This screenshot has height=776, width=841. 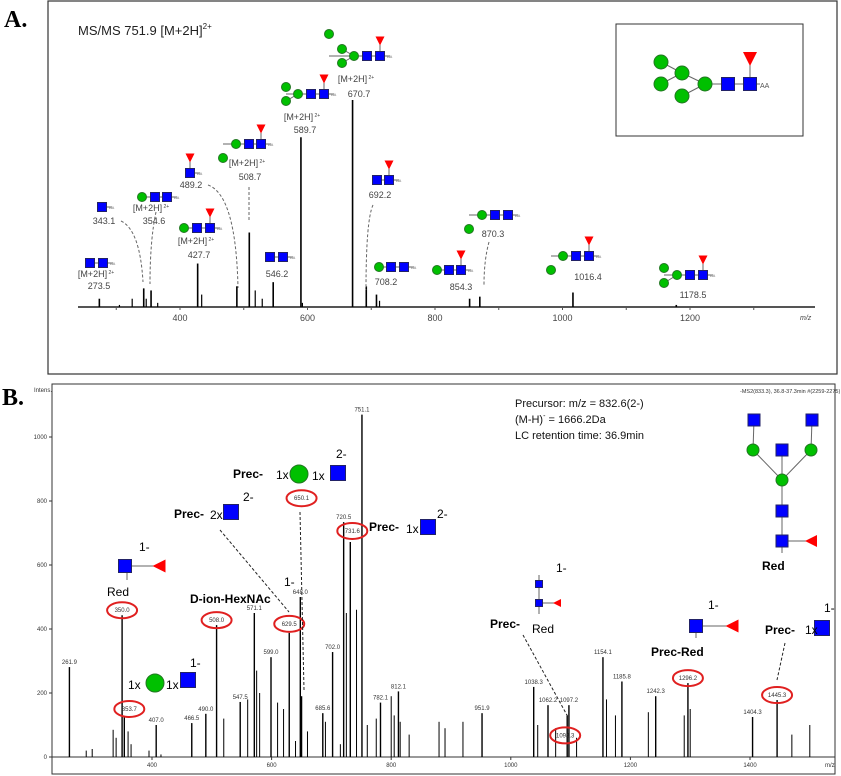 What do you see at coordinates (302, 499) in the screenshot?
I see `peak-label: 650.1` at bounding box center [302, 499].